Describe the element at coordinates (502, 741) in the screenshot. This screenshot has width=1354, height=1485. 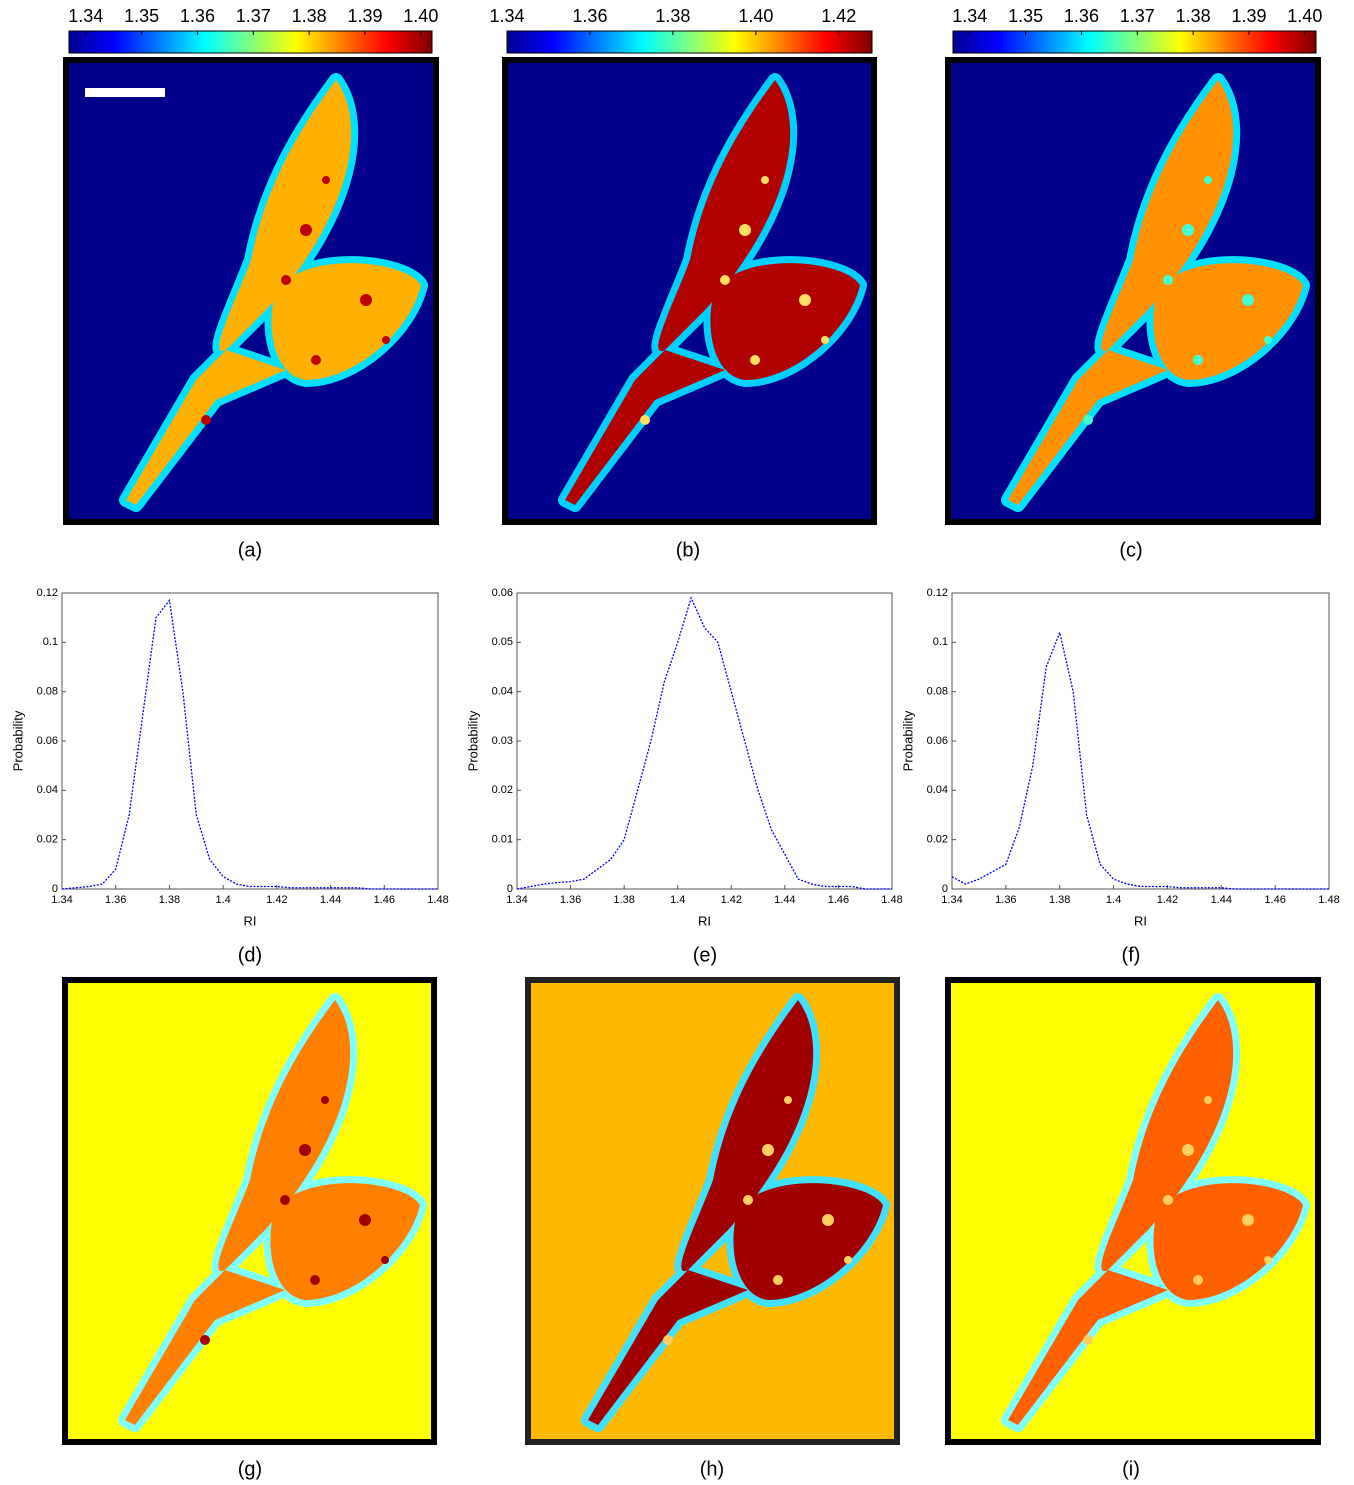
I see `y-tick-label: 0.03` at that location.